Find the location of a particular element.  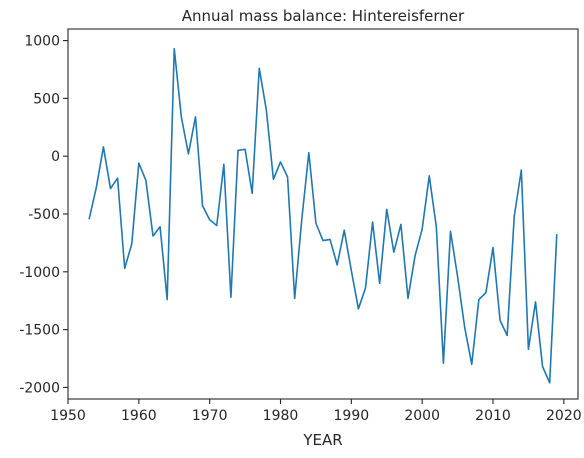

y-tick-label: -1000 is located at coordinates (39, 273).